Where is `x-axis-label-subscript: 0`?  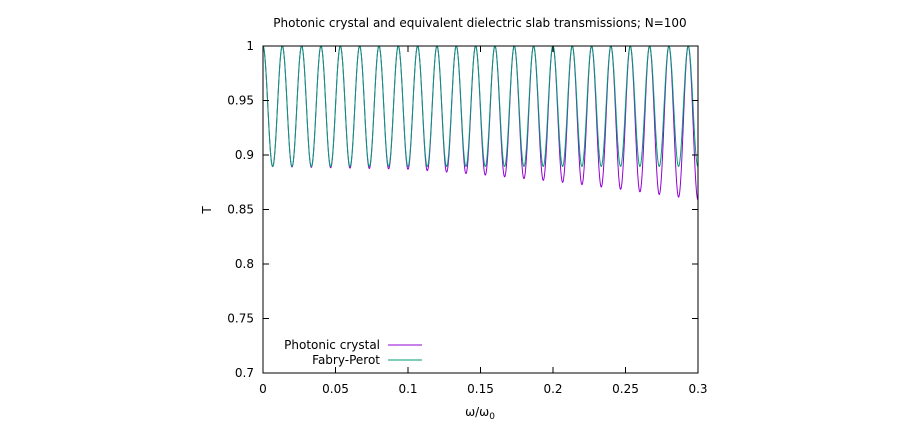 x-axis-label-subscript: 0 is located at coordinates (492, 417).